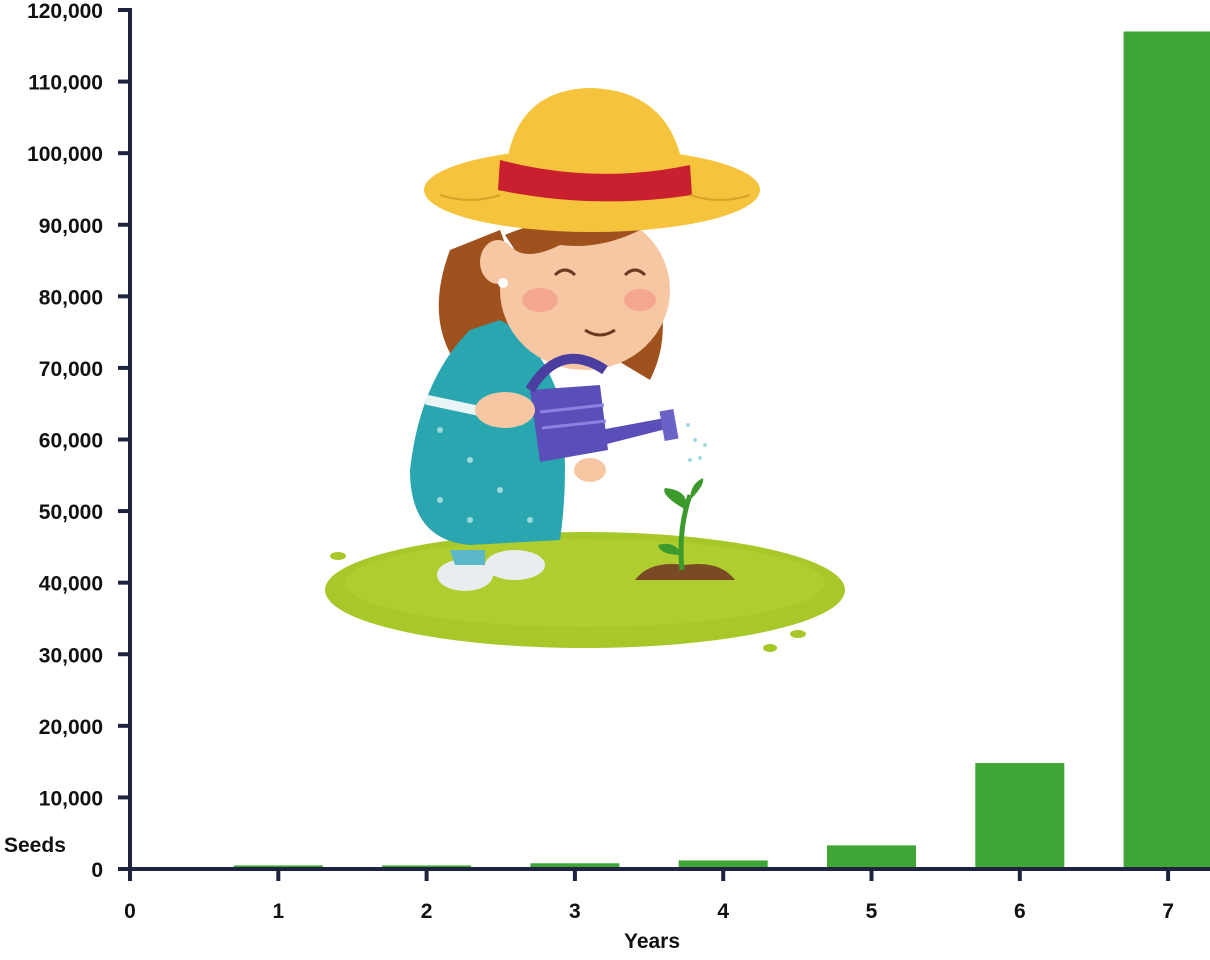  Describe the element at coordinates (65, 154) in the screenshot. I see `y-tick-label: 100,000` at that location.